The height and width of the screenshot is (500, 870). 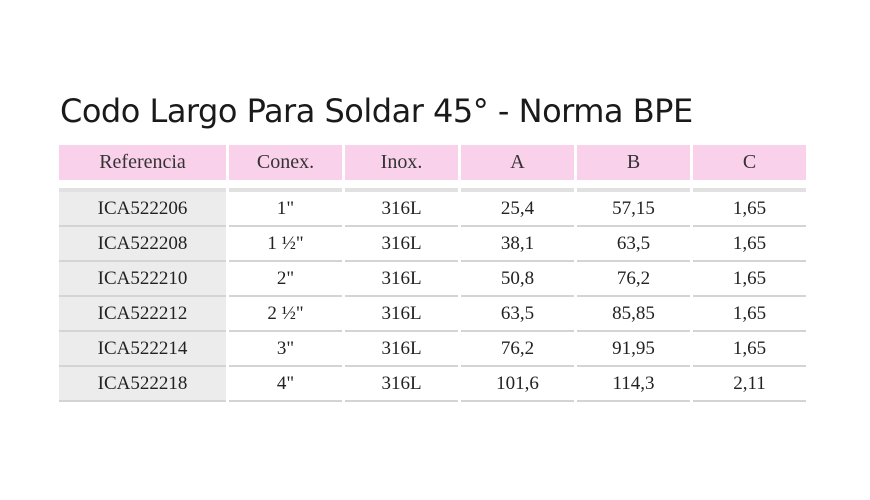 I want to click on header-a: A, so click(x=517, y=162).